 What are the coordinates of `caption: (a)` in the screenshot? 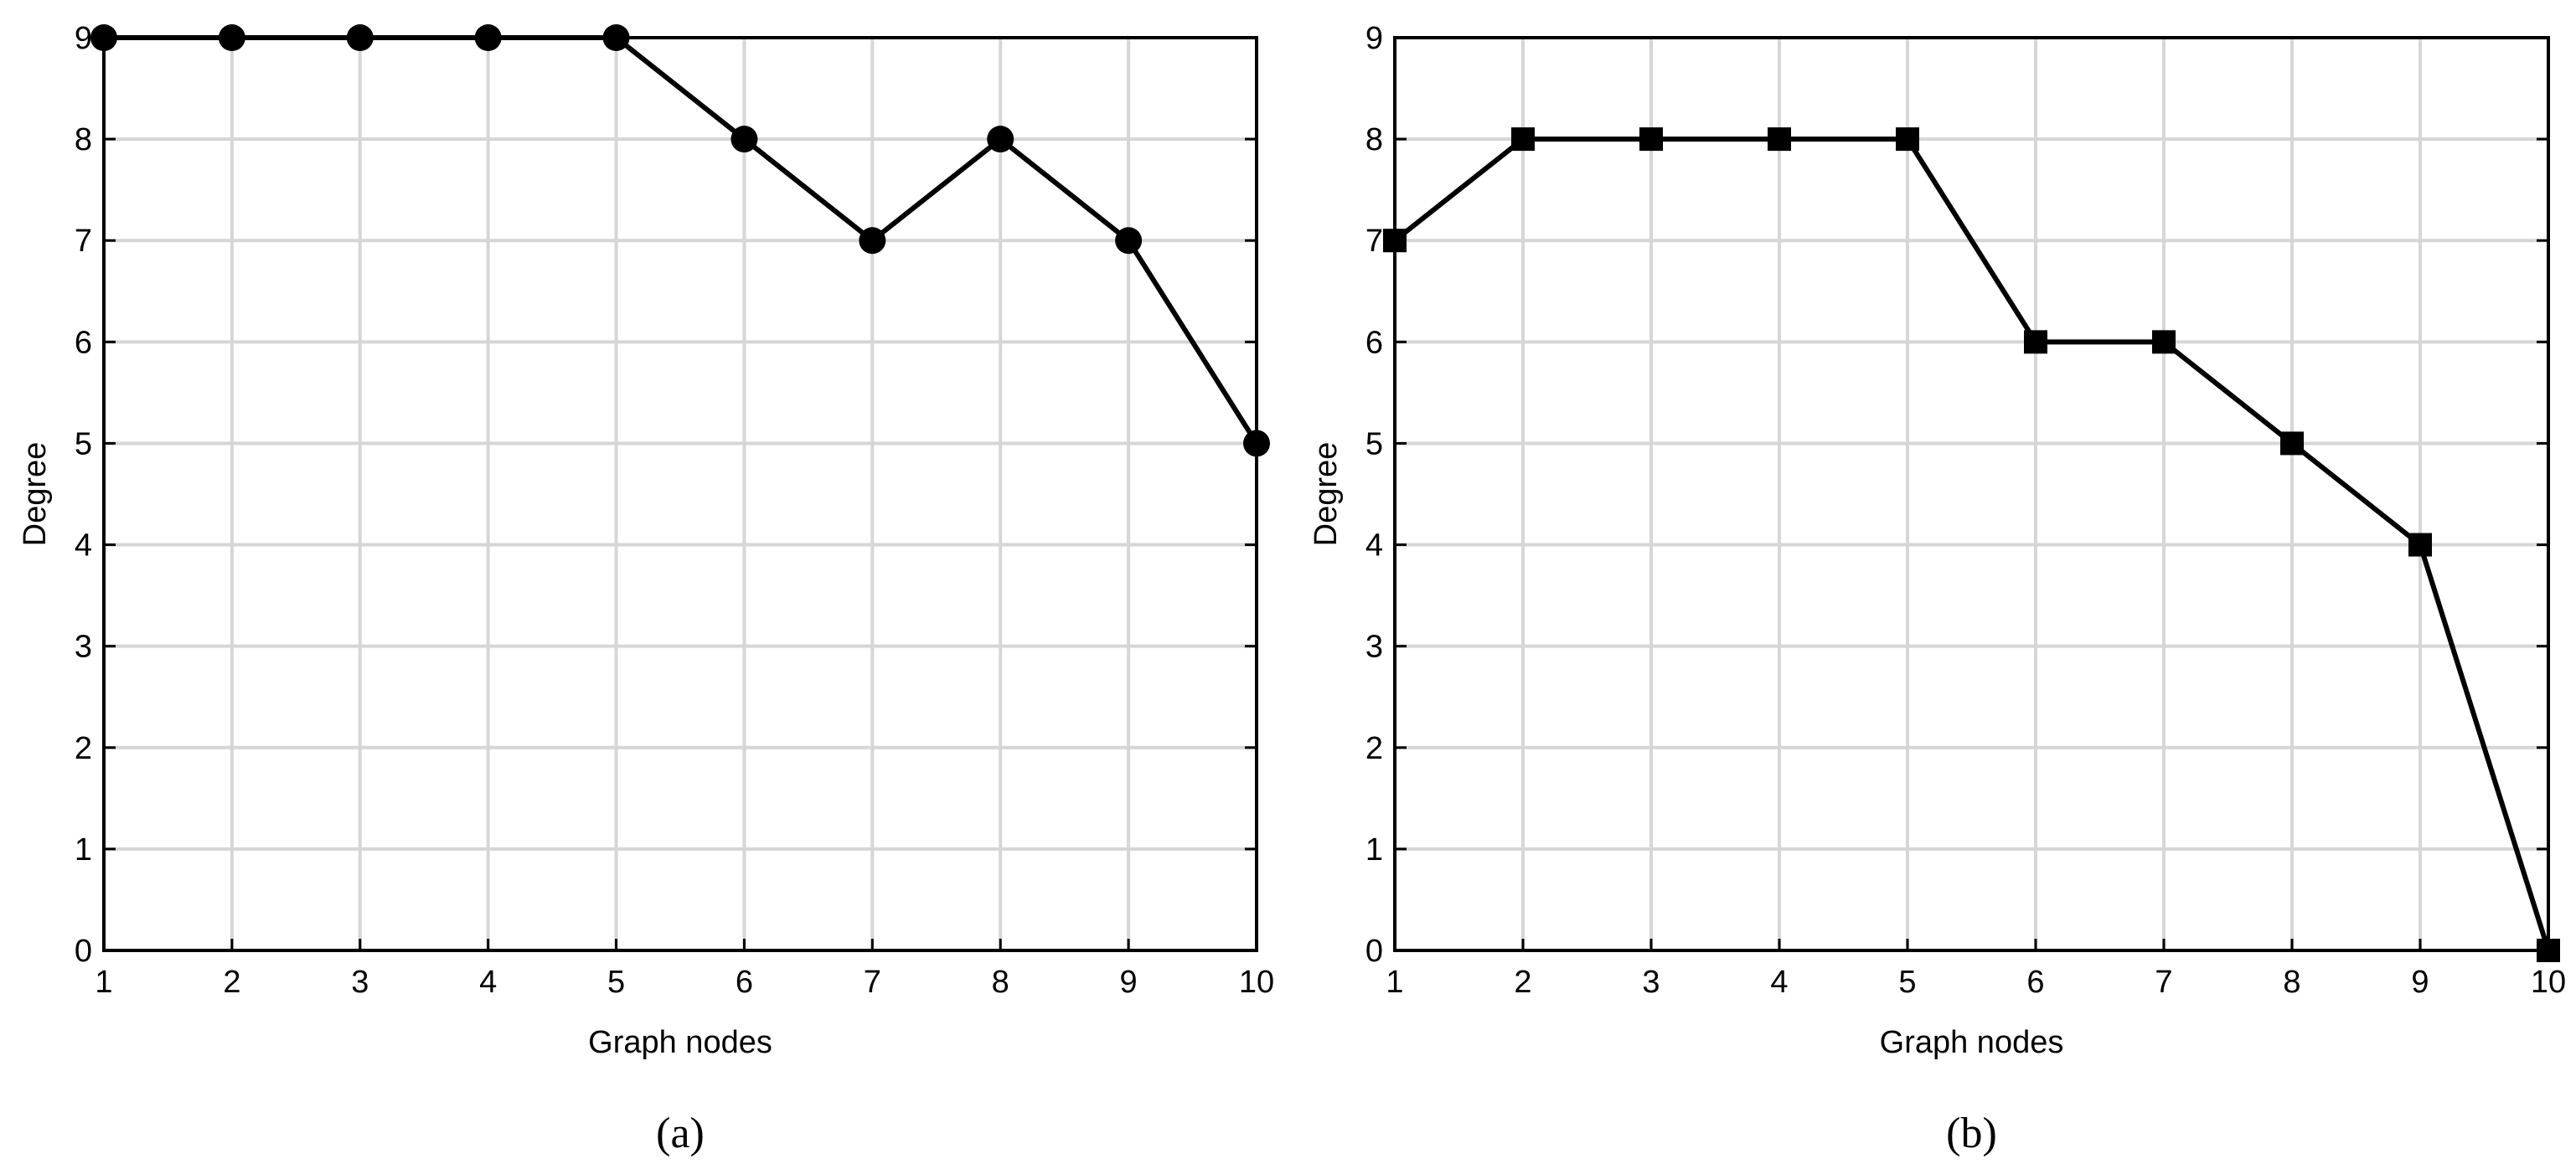 It's located at (680, 1133).